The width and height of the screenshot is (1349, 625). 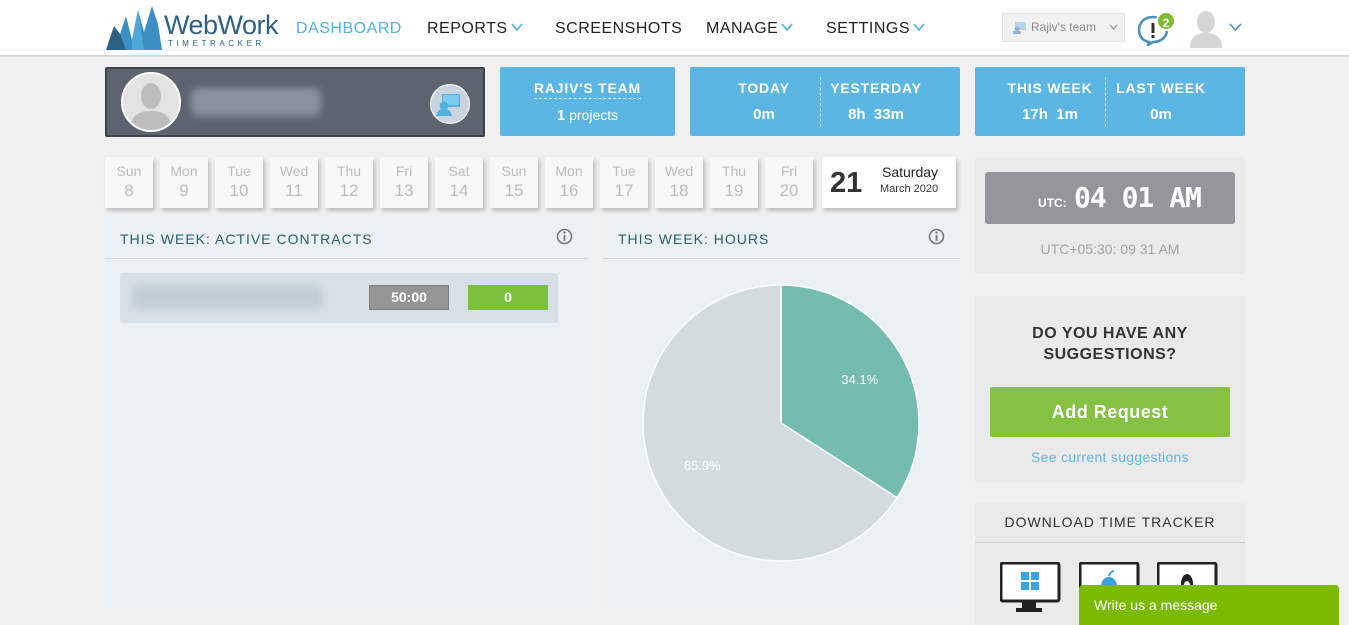 What do you see at coordinates (764, 88) in the screenshot?
I see `today-label: TODAY` at bounding box center [764, 88].